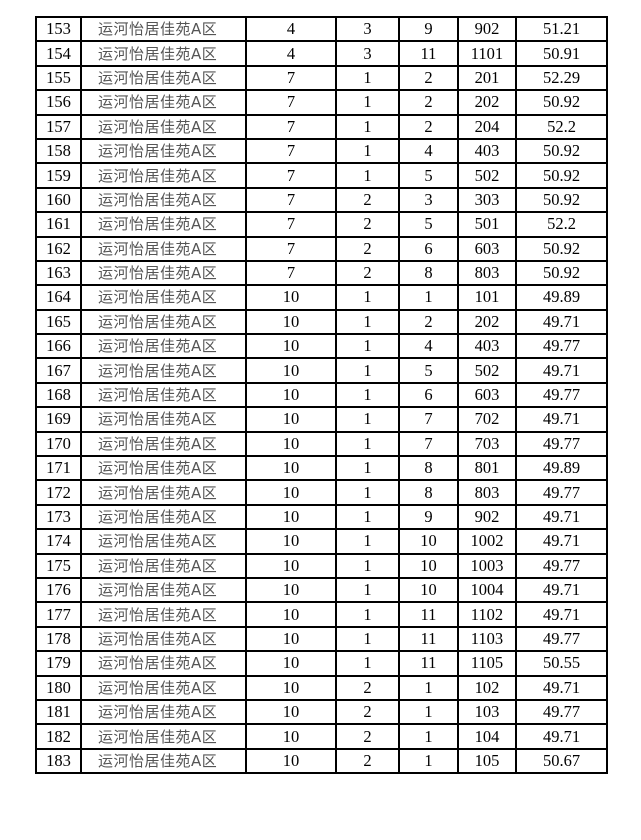  I want to click on row-number-cell: 163, so click(58, 273).